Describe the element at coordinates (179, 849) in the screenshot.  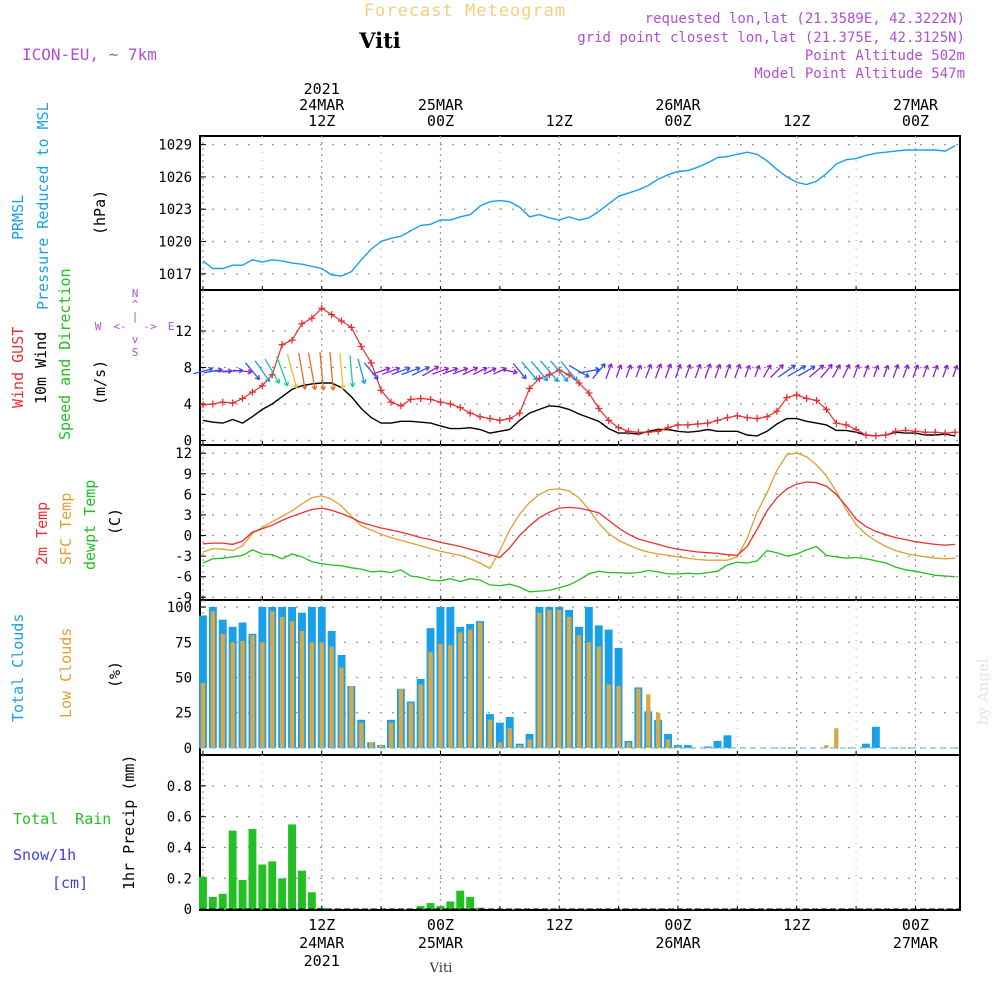
I see `y-tick-label: 0.4` at that location.